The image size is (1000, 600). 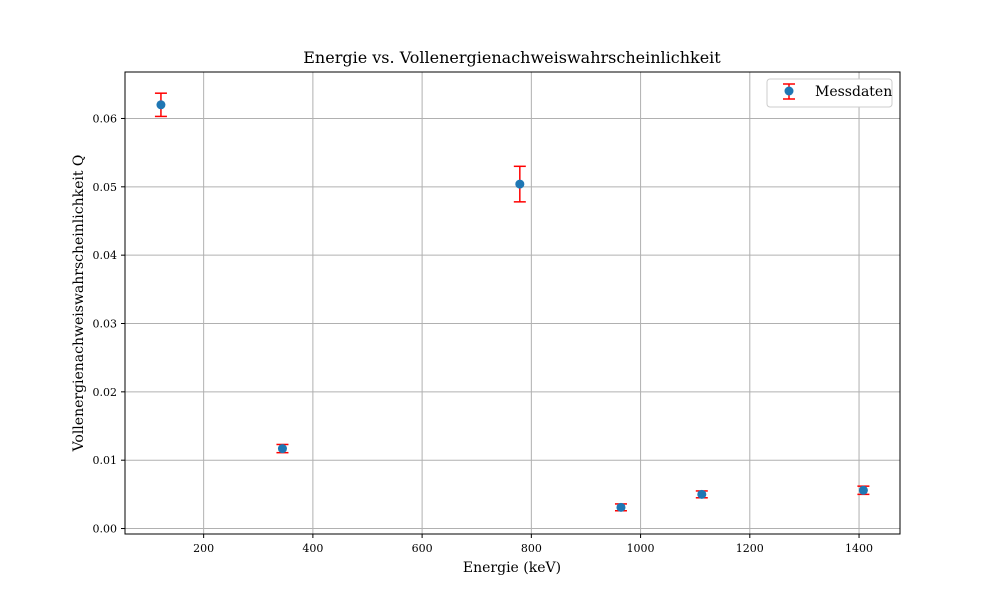 What do you see at coordinates (203, 548) in the screenshot?
I see `x-tick-label: 200` at bounding box center [203, 548].